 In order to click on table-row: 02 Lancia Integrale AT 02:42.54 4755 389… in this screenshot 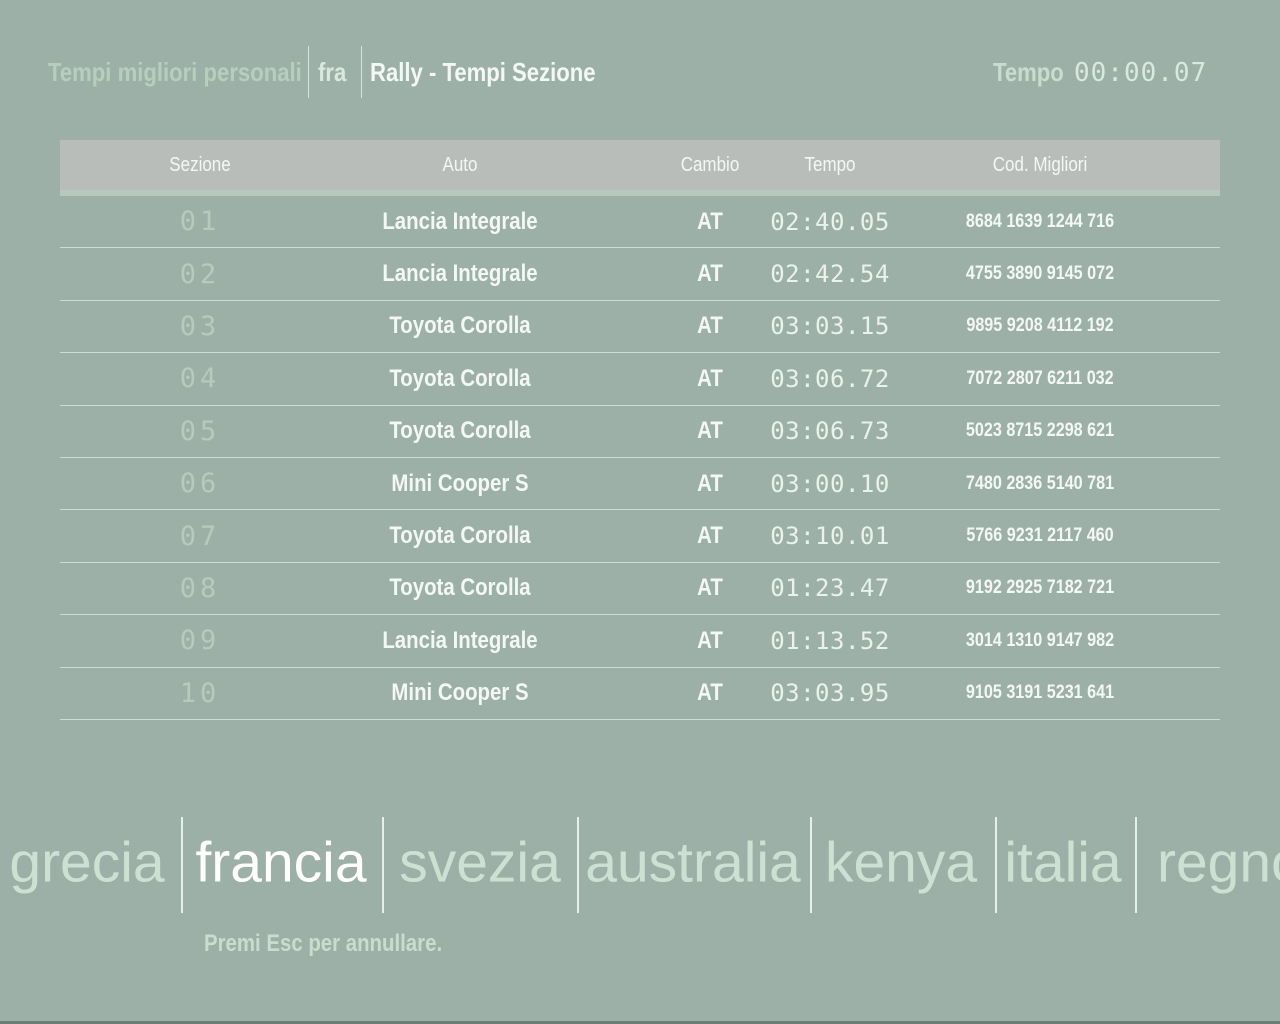, I will do `click(640, 274)`.